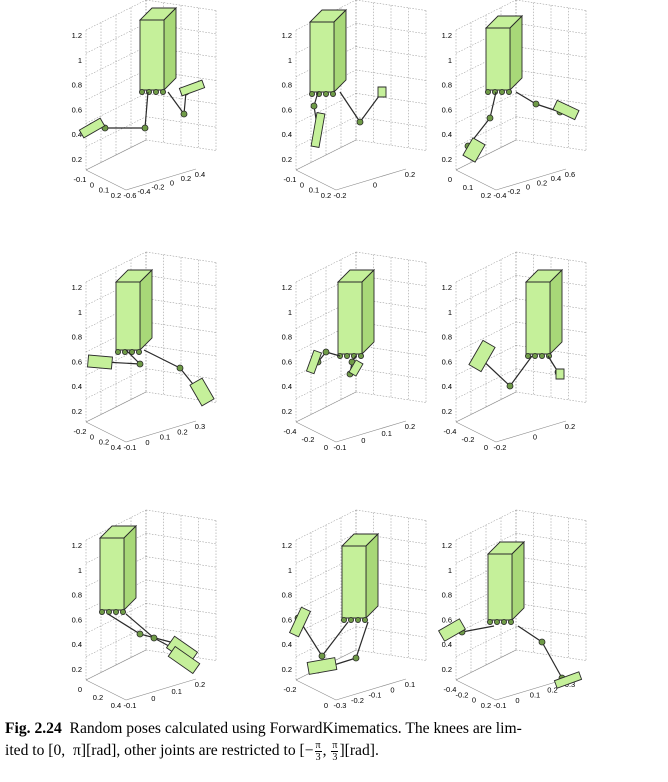 This screenshot has height=782, width=668. What do you see at coordinates (77, 411) in the screenshot?
I see `z-tick-label: 0.2` at bounding box center [77, 411].